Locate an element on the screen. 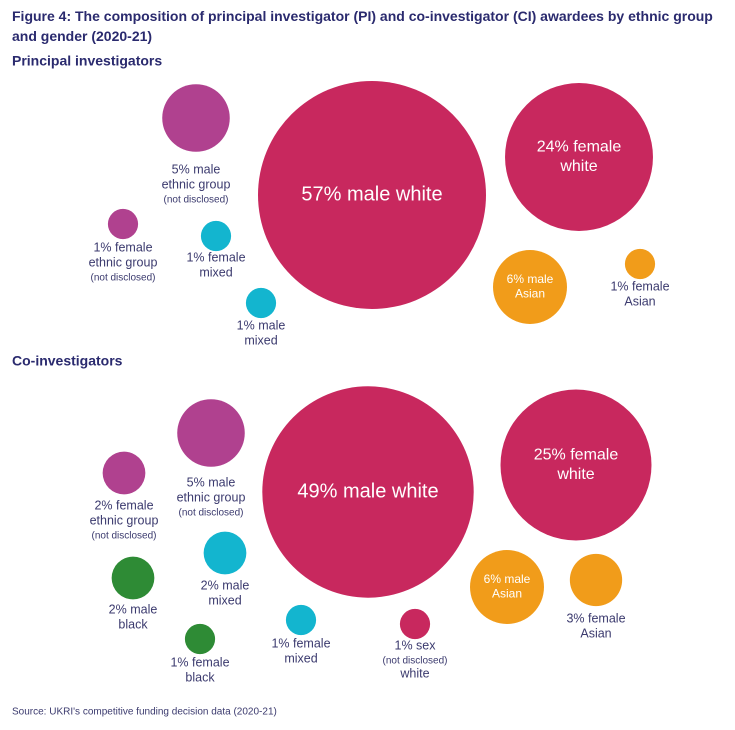 This screenshot has height=730, width=735. bubble-label: 49% male white is located at coordinates (367, 491).